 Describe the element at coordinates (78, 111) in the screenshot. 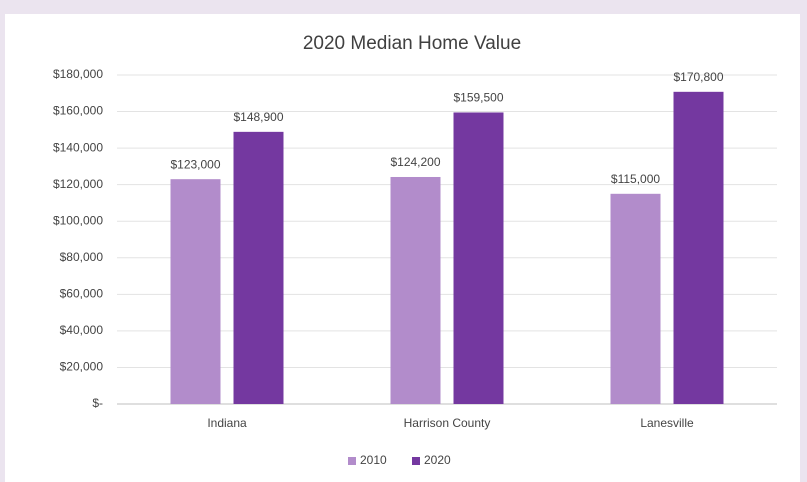

I see `y-tick-label: $160,000` at that location.